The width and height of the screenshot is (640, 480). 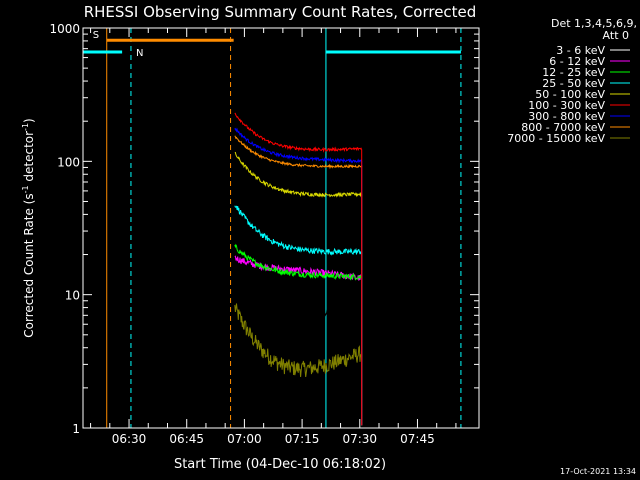 What do you see at coordinates (417, 439) in the screenshot?
I see `x-tick-label-5: 07:45` at bounding box center [417, 439].